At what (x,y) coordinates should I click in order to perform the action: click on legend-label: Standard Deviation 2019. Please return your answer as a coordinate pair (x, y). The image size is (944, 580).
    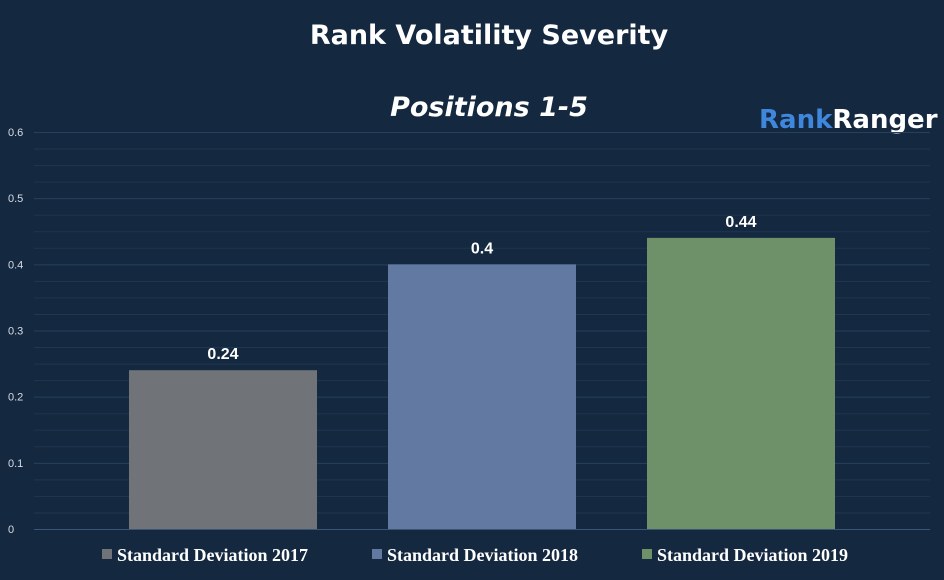
    Looking at the image, I should click on (752, 555).